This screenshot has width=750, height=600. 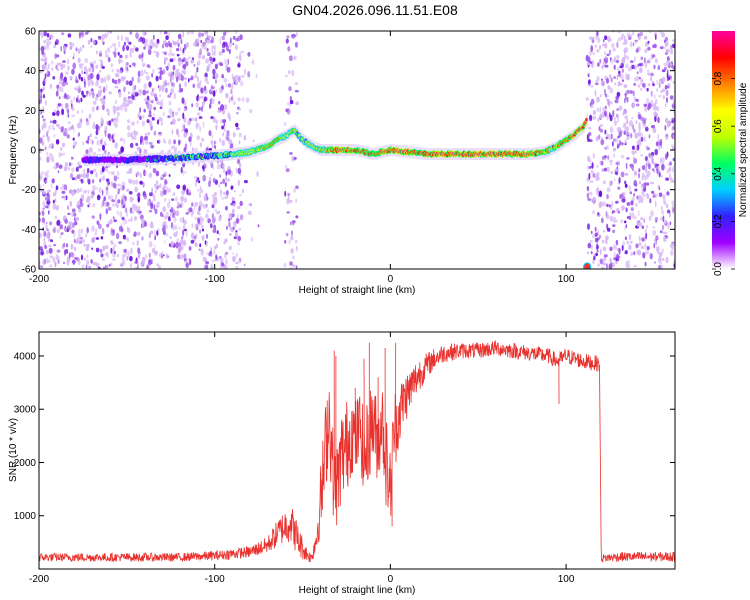 What do you see at coordinates (39, 579) in the screenshot?
I see `x-tick-label: -200` at bounding box center [39, 579].